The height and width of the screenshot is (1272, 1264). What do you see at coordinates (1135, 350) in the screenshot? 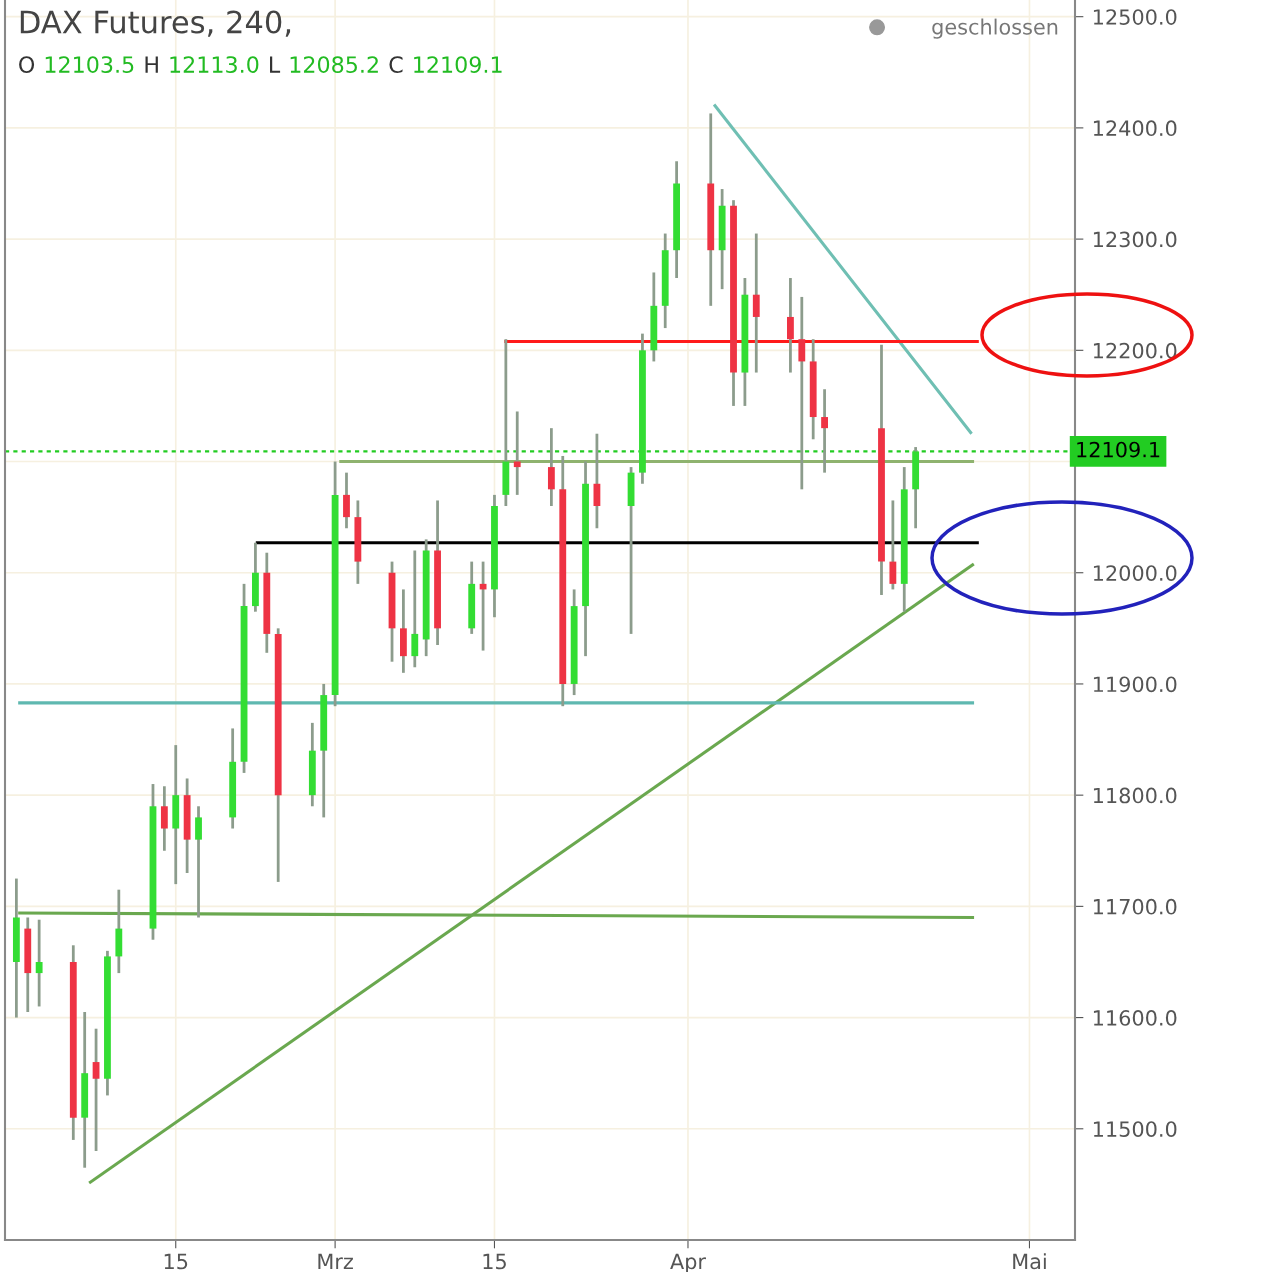
I see `y-tick-label: 12200.0` at bounding box center [1135, 350].